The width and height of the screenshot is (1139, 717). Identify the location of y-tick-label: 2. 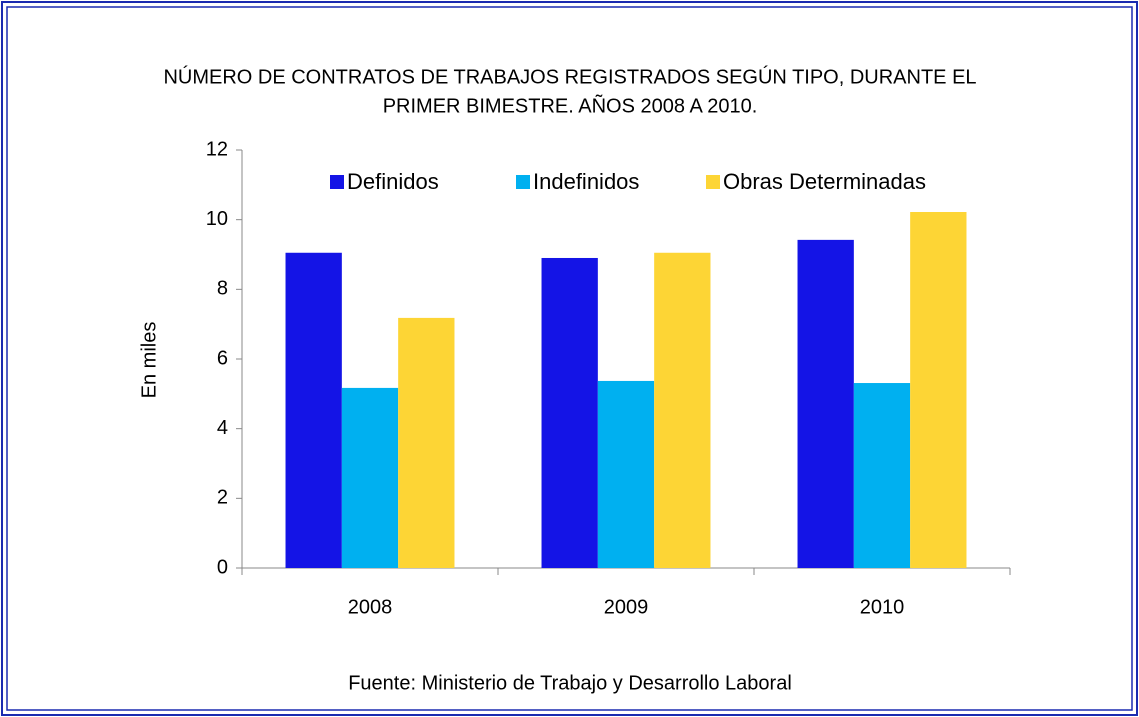
(222, 498).